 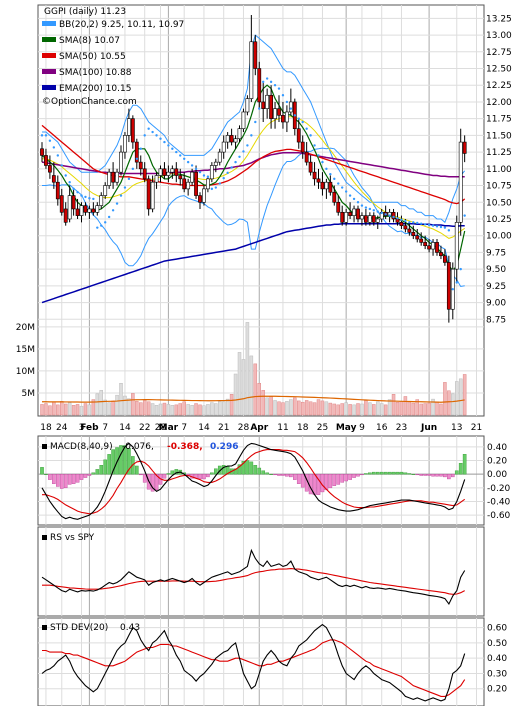 What do you see at coordinates (497, 448) in the screenshot?
I see `macd-tick-label: 0.40` at bounding box center [497, 448].